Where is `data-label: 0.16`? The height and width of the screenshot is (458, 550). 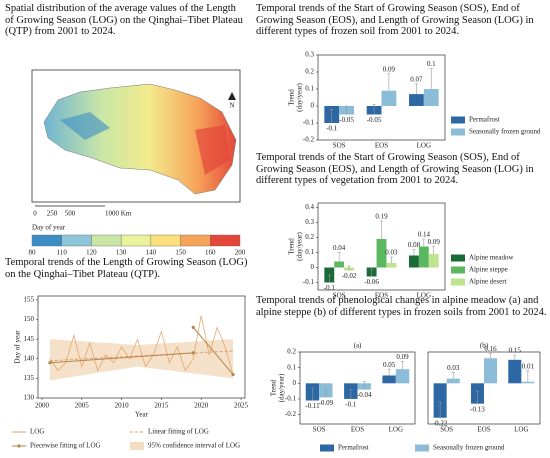 data-label: 0.16 is located at coordinates (490, 349).